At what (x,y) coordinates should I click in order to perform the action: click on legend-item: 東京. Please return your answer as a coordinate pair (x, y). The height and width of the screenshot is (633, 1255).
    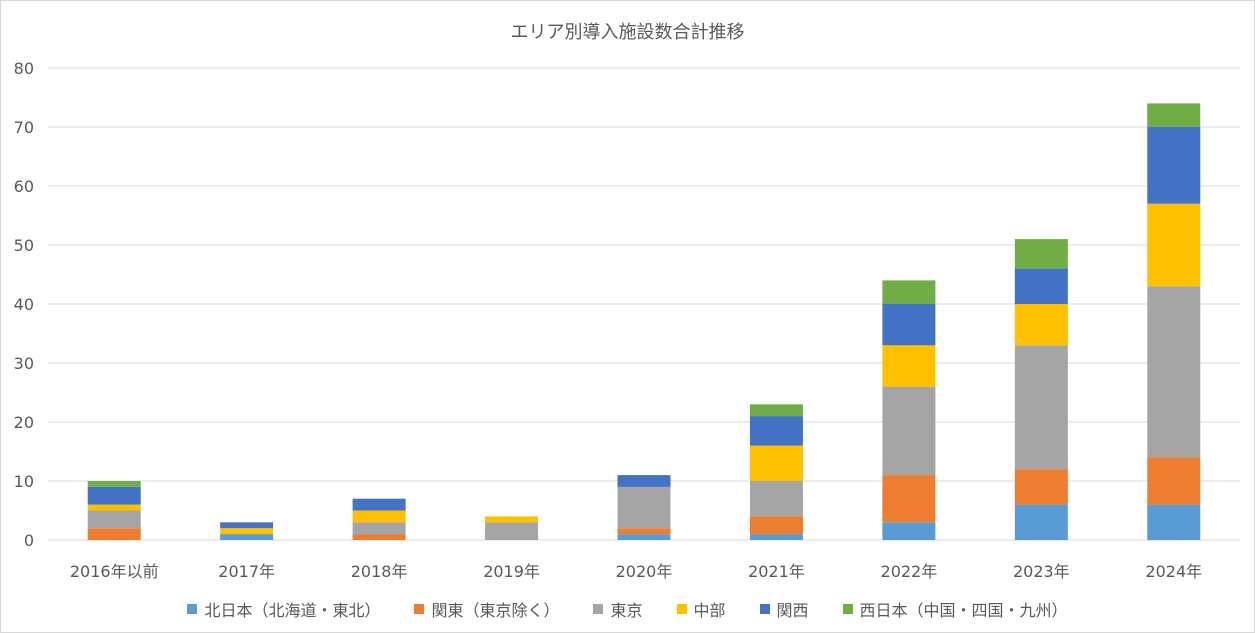
    Looking at the image, I should click on (618, 609).